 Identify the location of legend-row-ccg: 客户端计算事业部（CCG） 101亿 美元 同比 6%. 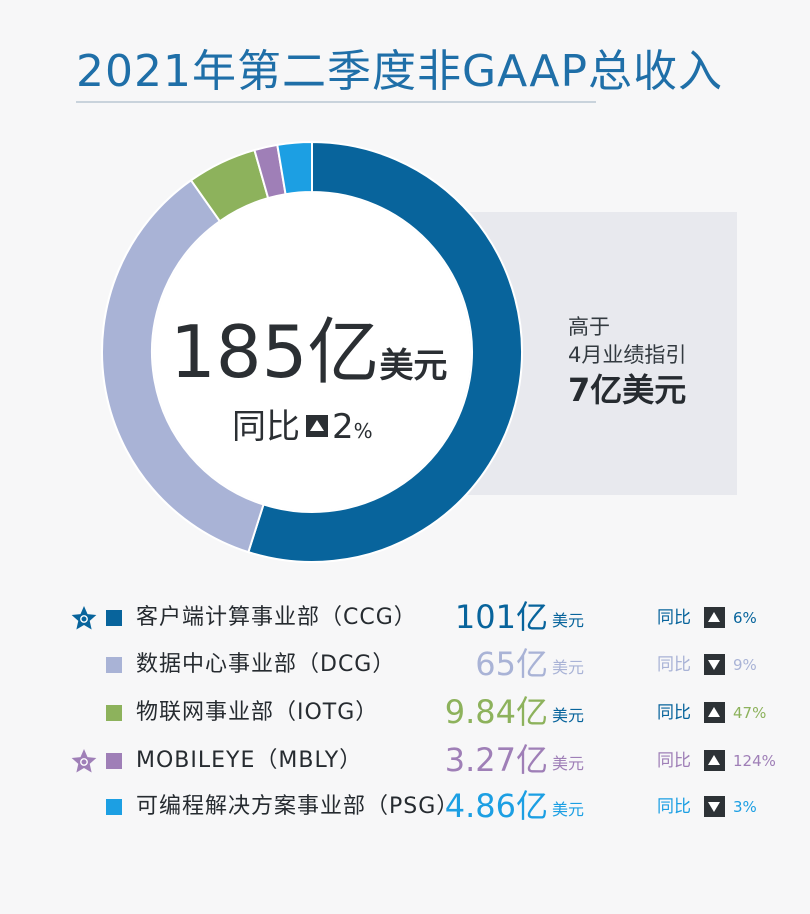
(405, 618).